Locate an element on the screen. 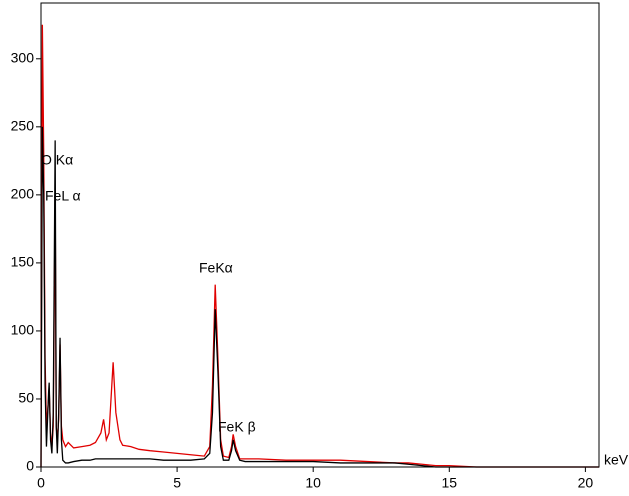  y-tick-label: 300 is located at coordinates (23, 57).